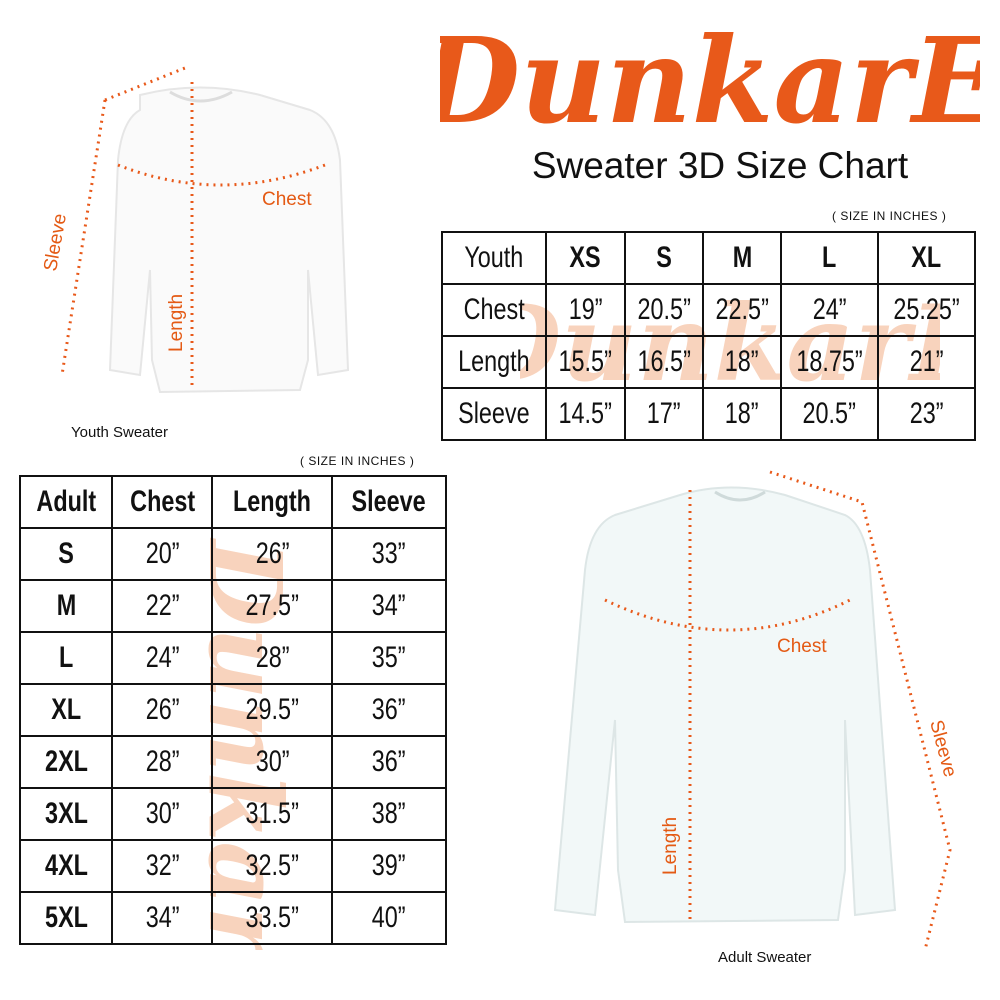  I want to click on youth-sleeve-measure-line, so click(83, 237).